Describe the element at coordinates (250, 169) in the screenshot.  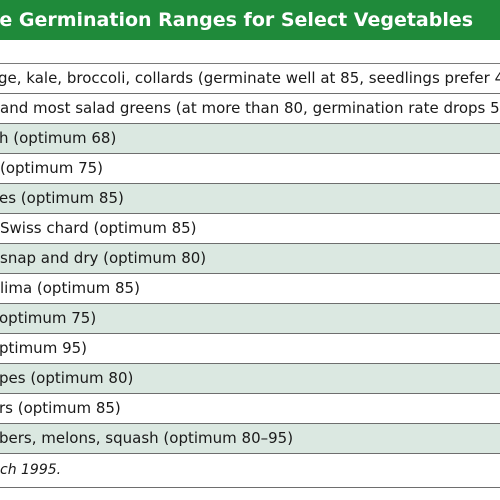
I see `table-row: (optimum 75)` at that location.